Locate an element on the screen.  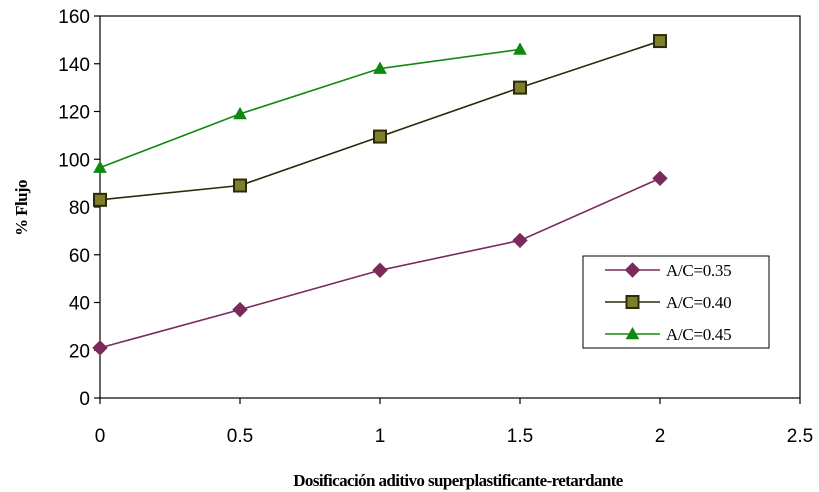
y-tick-labels: 0 20 40 60 80 100 120 140 160 is located at coordinates (74, 208).